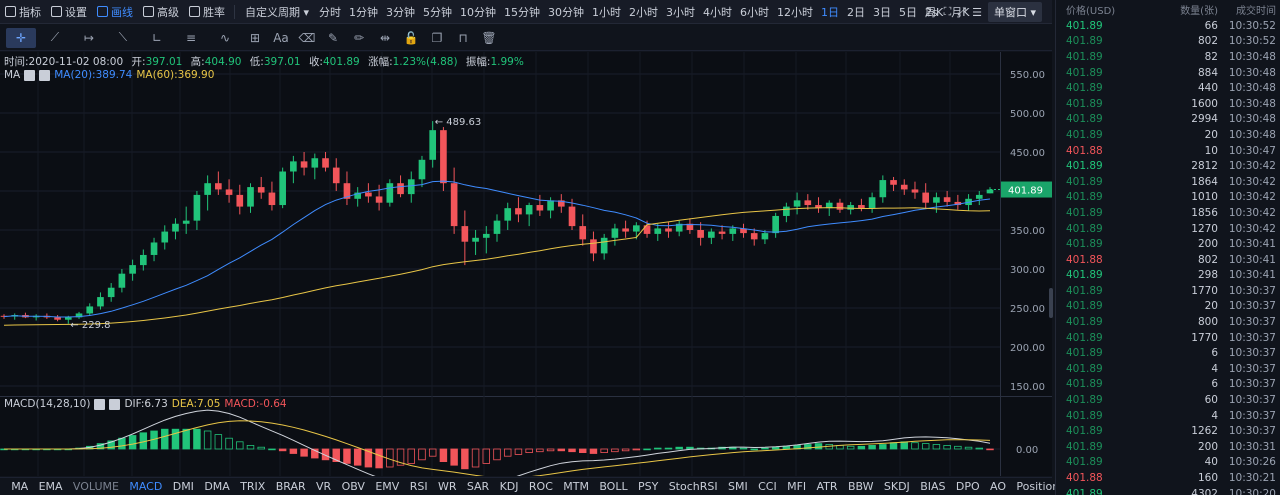 The width and height of the screenshot is (1280, 495). What do you see at coordinates (146, 486) in the screenshot?
I see `indicator-tab: MACD` at bounding box center [146, 486].